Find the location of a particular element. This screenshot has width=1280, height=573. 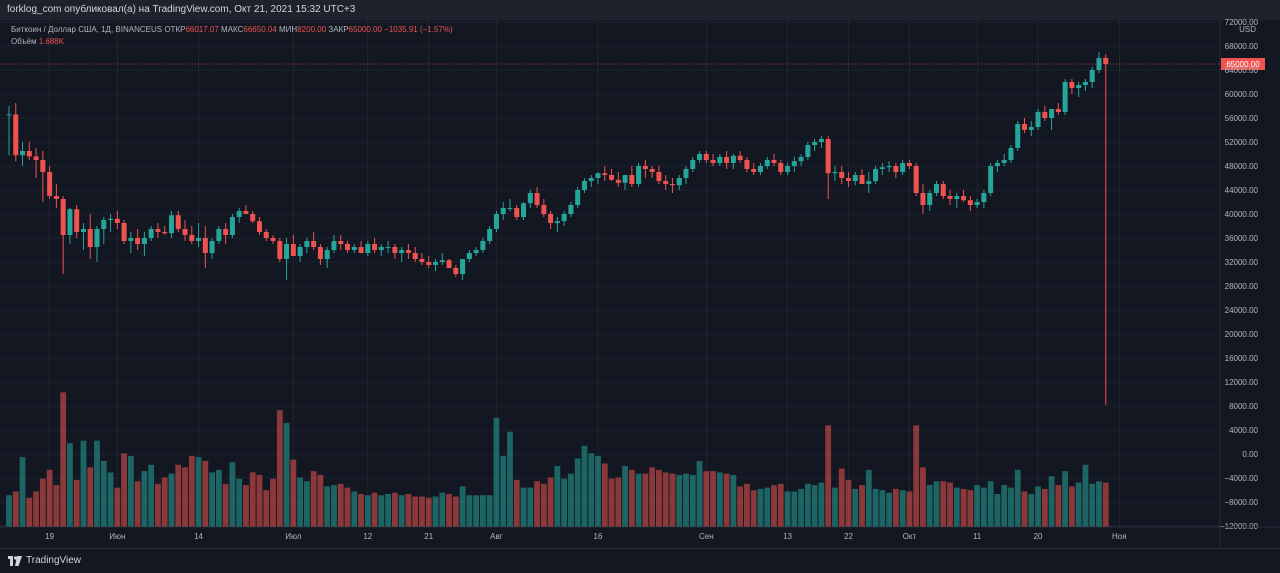

time-tick-label: 20 is located at coordinates (1038, 536).